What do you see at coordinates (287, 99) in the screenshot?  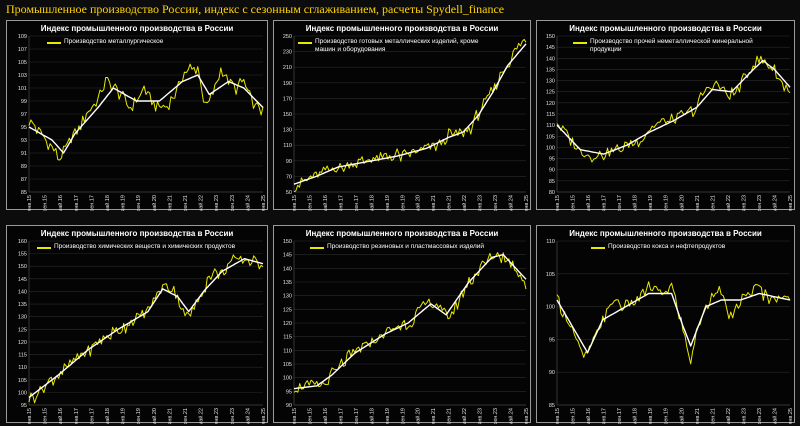 I see `y-tick-label: 170` at bounding box center [287, 99].